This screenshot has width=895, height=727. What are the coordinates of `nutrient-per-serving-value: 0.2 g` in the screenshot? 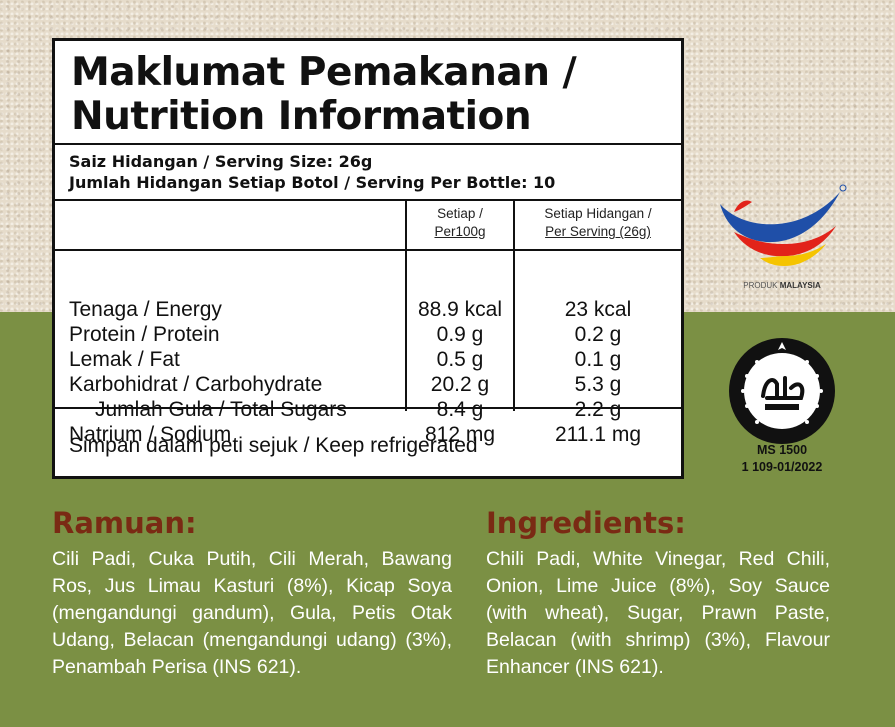 It's located at (598, 334).